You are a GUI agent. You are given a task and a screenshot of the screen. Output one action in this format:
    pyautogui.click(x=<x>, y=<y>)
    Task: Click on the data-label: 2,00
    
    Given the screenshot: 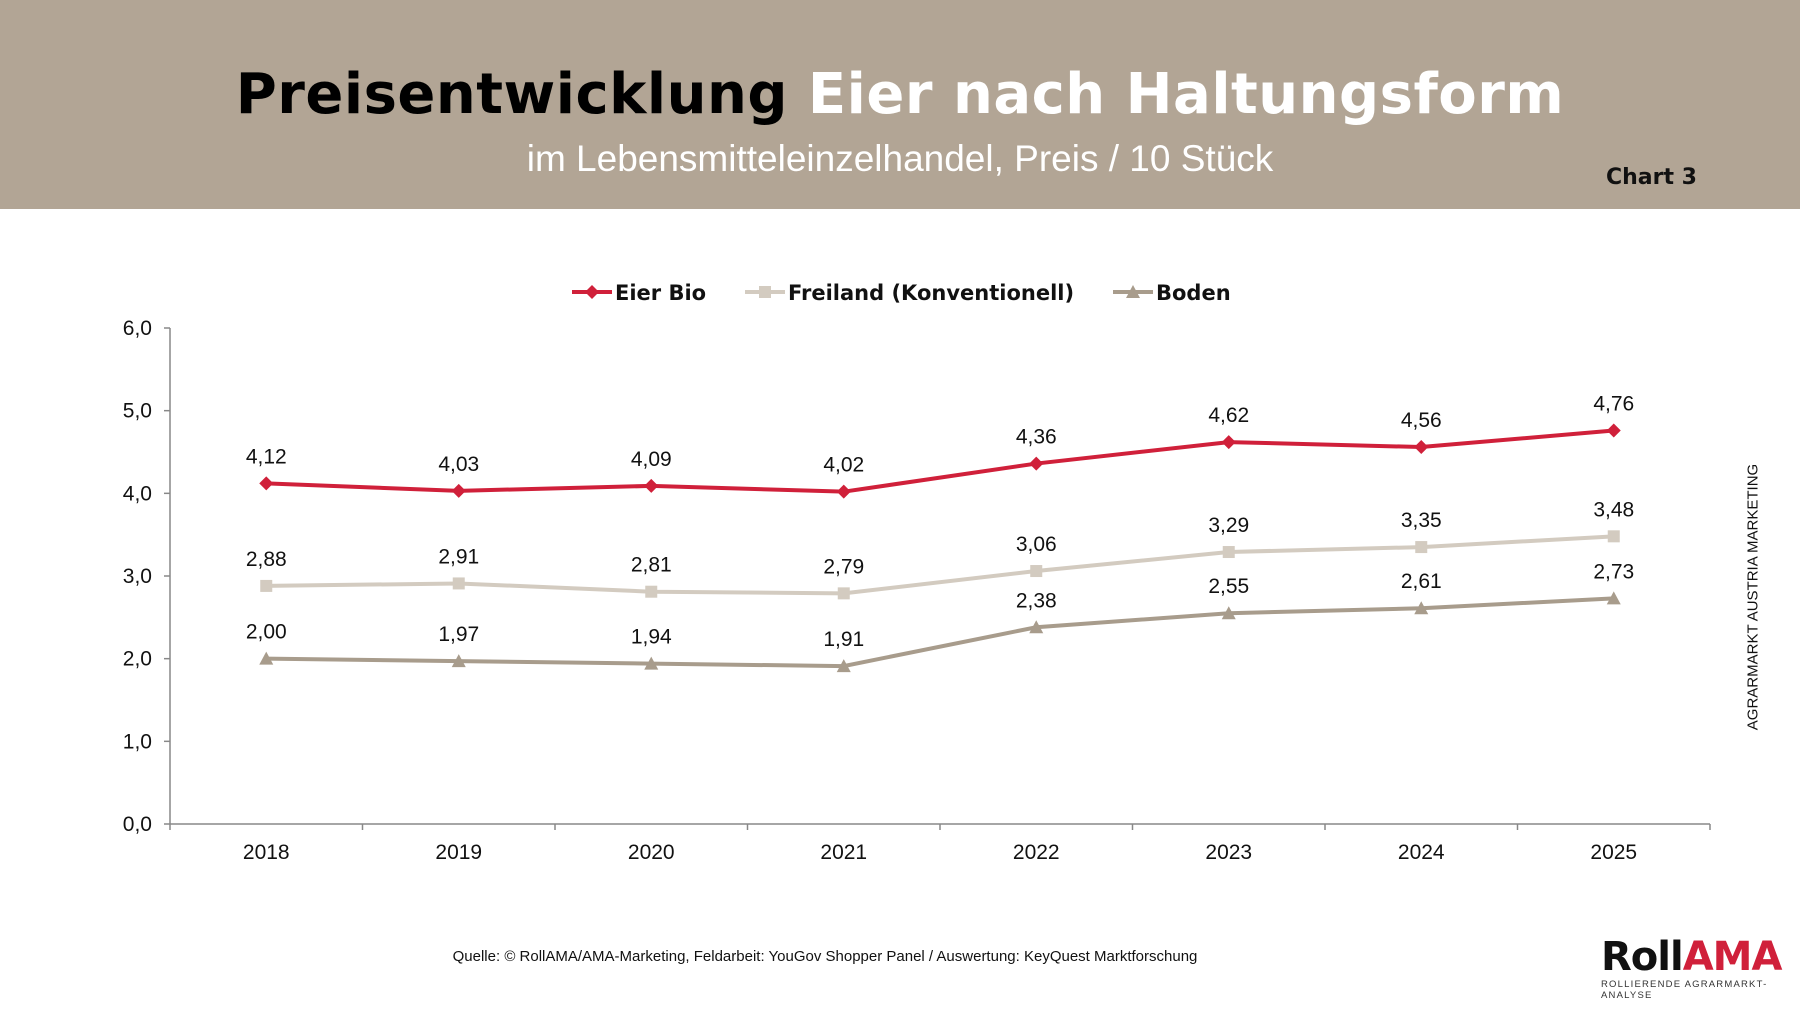 What is the action you would take?
    pyautogui.click(x=266, y=632)
    